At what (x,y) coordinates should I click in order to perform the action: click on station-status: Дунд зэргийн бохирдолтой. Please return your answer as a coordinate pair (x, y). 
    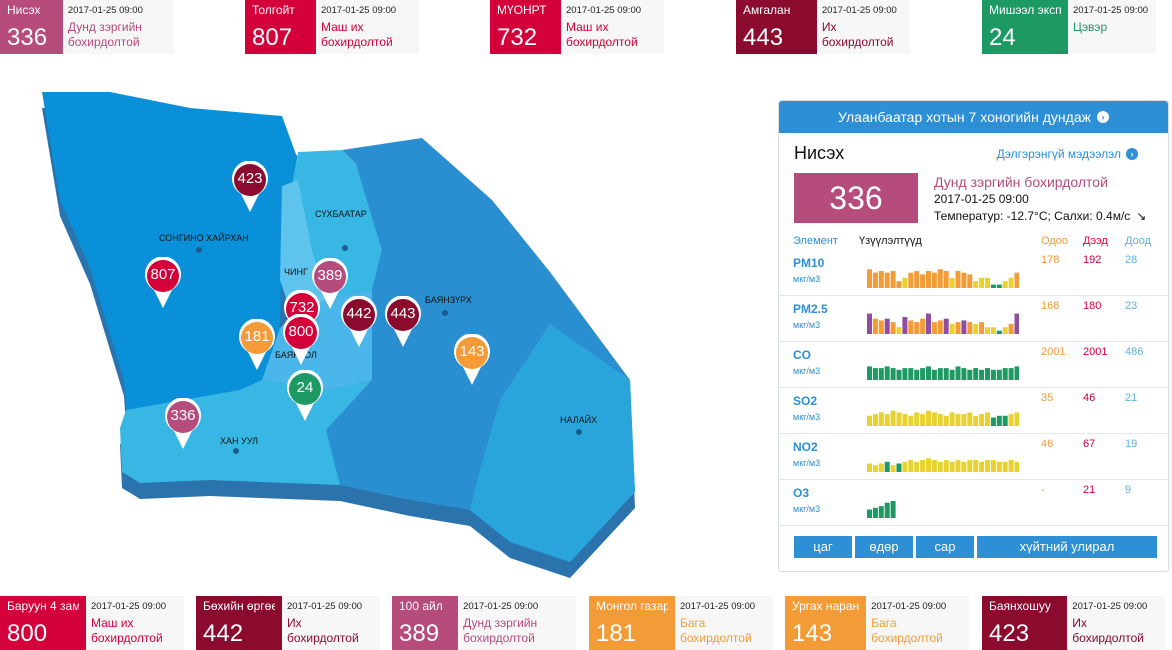
    Looking at the image, I should click on (500, 630).